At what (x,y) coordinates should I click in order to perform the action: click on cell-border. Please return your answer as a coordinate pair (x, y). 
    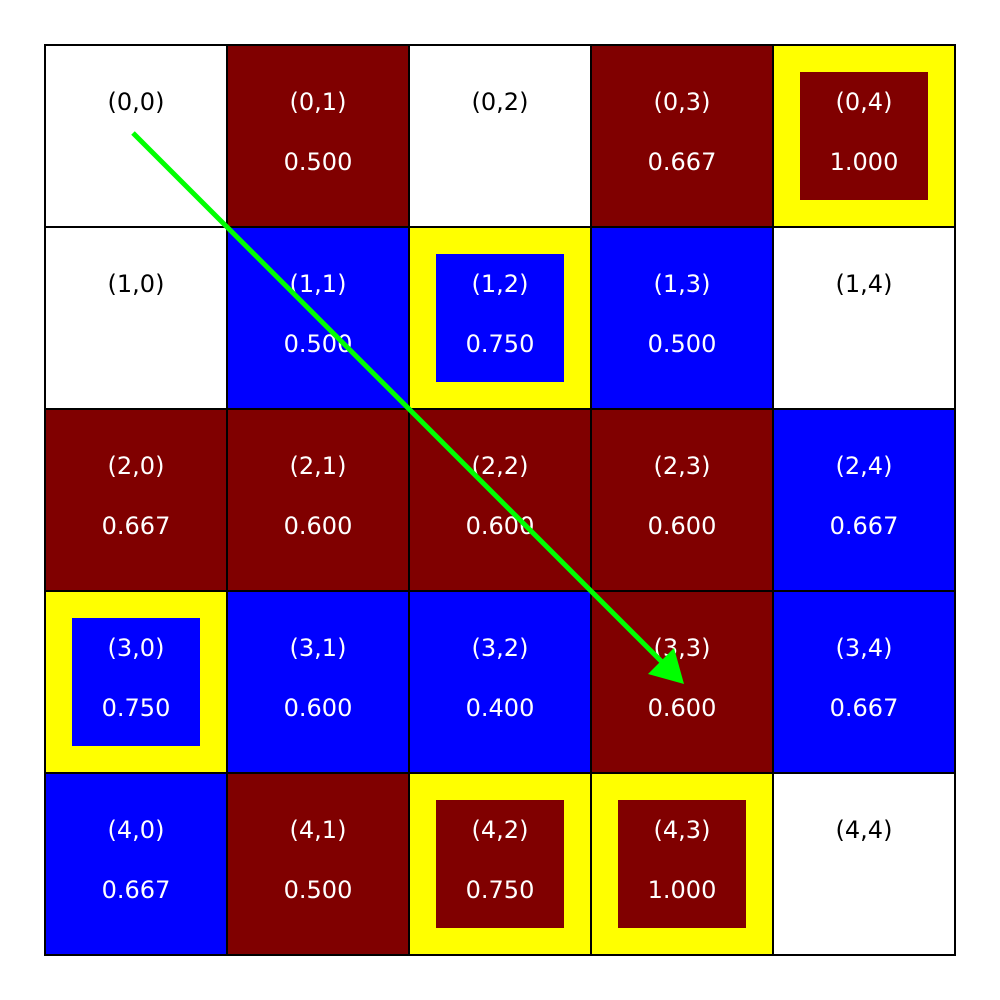
    Looking at the image, I should click on (864, 864).